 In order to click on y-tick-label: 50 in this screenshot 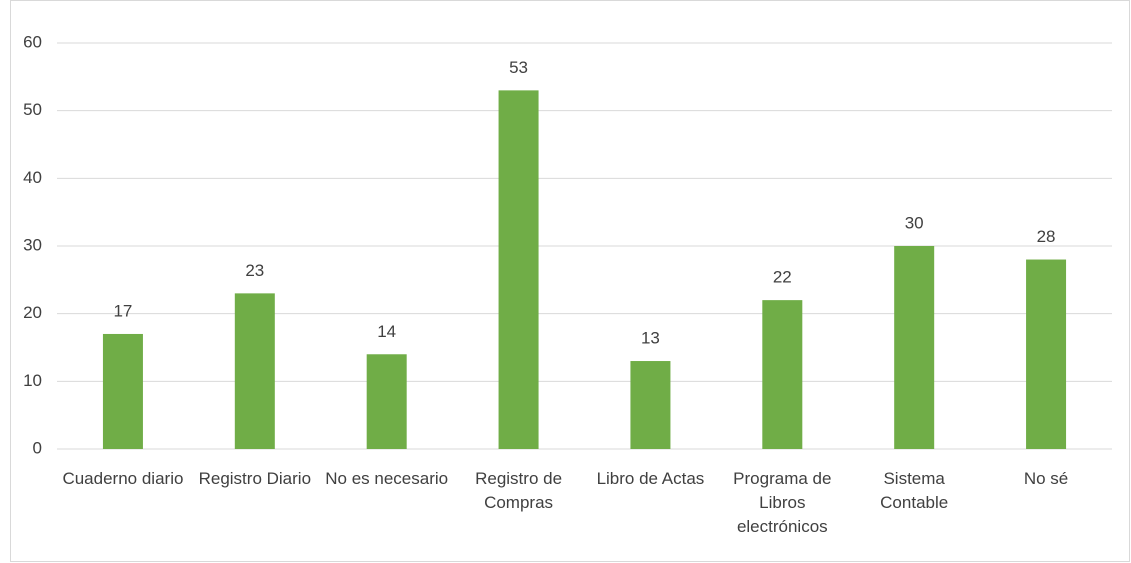, I will do `click(32, 109)`.